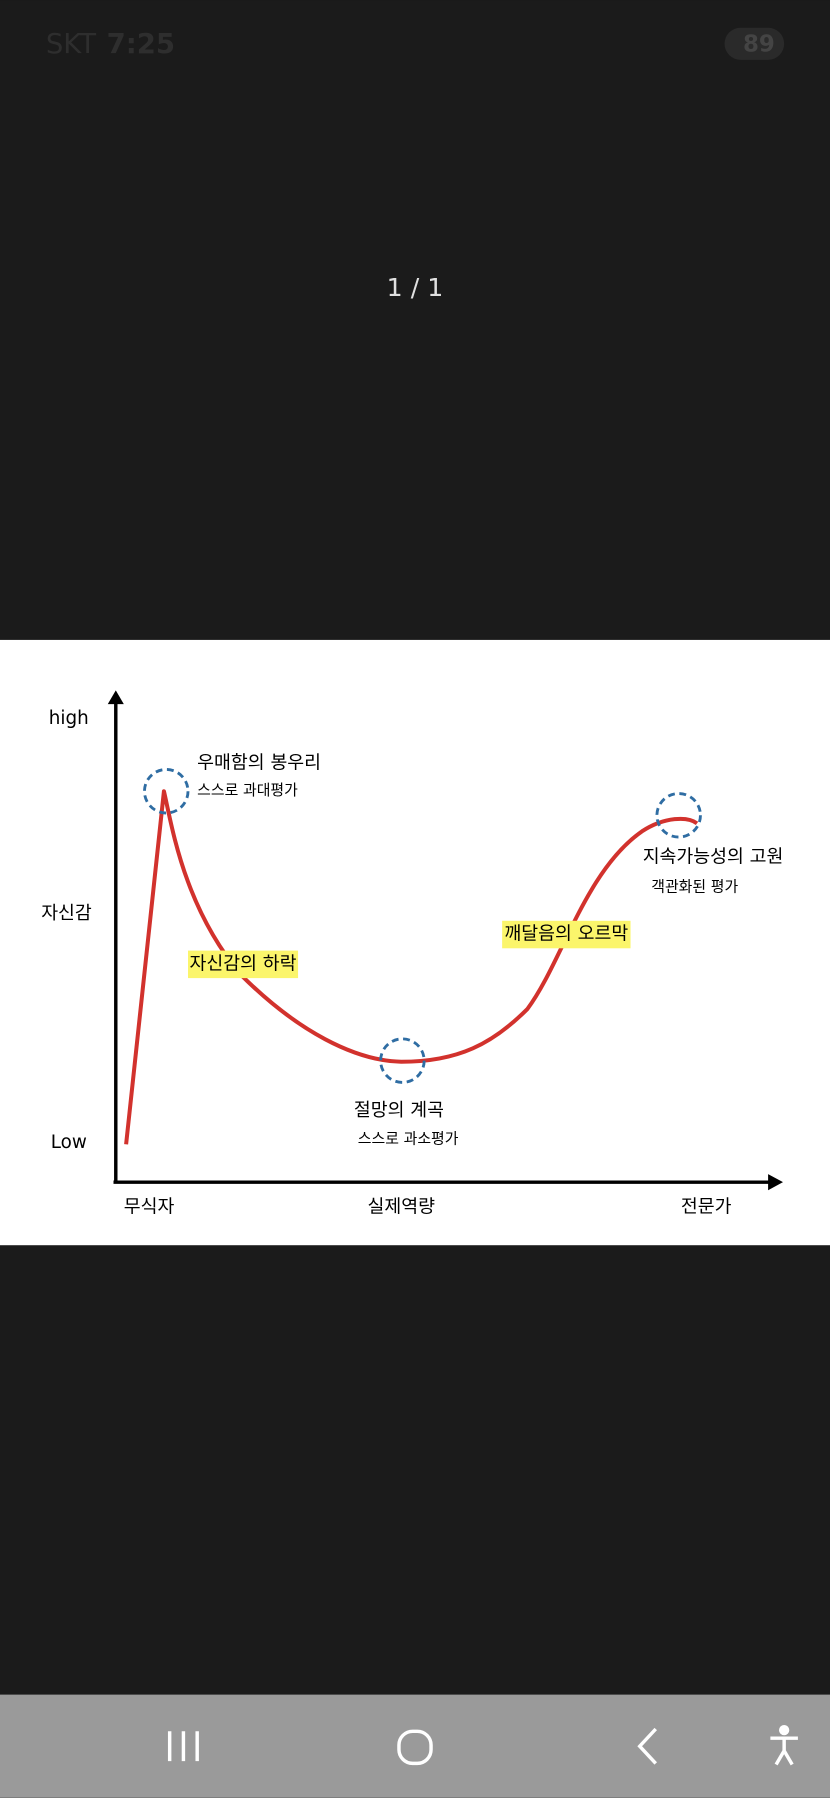 Image resolution: width=830 pixels, height=1798 pixels. I want to click on x-label: 무식자, so click(149, 1206).